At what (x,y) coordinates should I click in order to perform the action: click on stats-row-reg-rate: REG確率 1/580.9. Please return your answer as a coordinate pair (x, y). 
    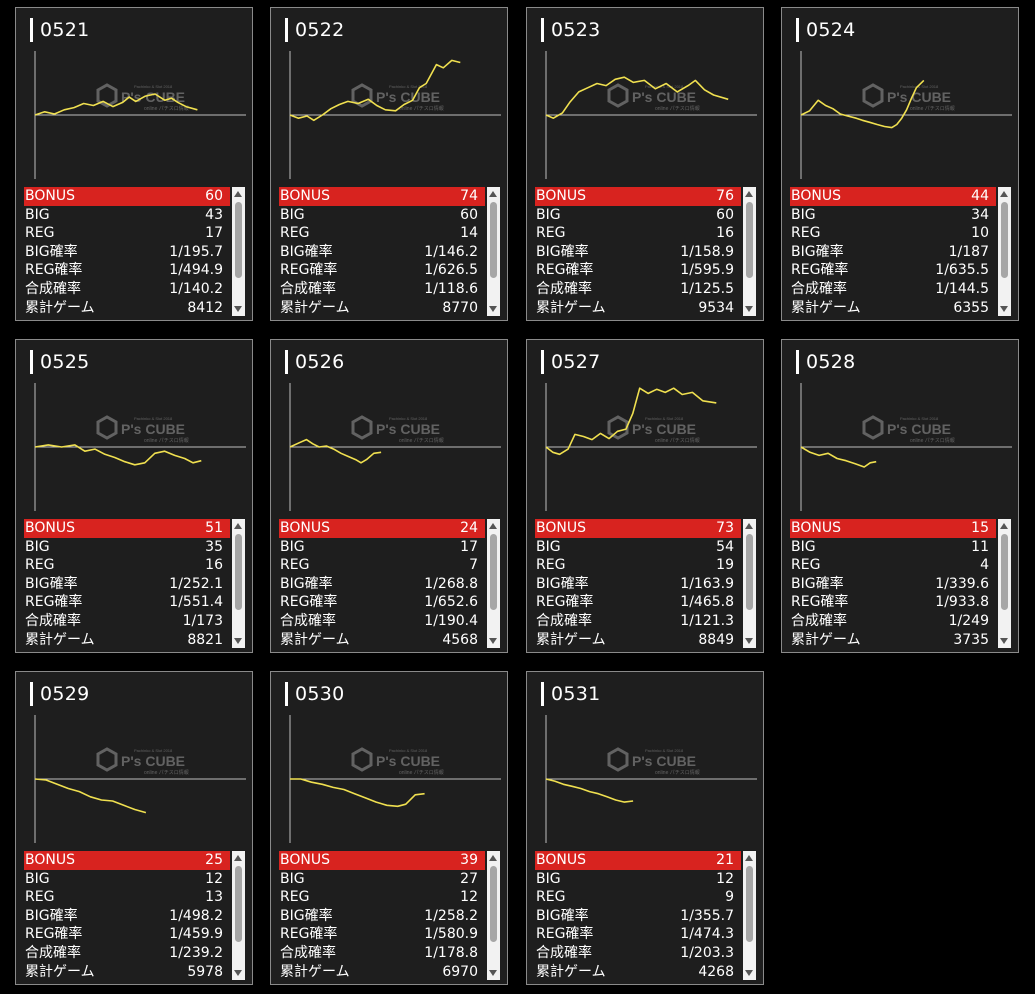
    Looking at the image, I should click on (382, 934).